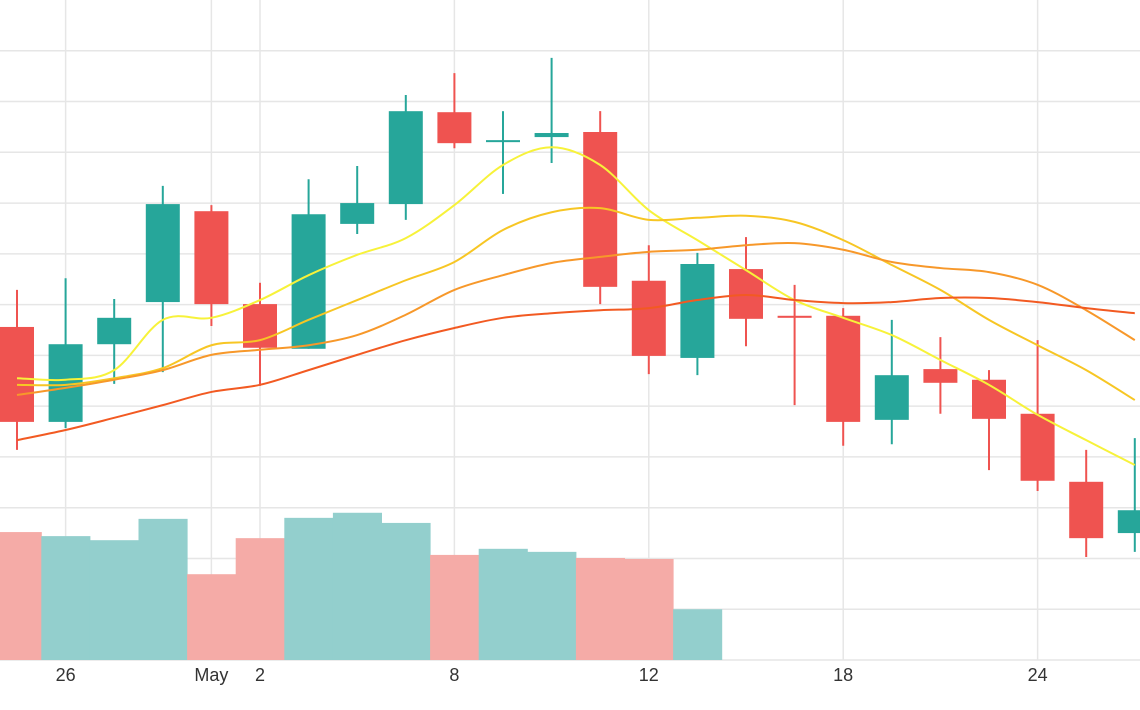 The width and height of the screenshot is (1140, 710). What do you see at coordinates (211, 675) in the screenshot?
I see `x-tick-label: May` at bounding box center [211, 675].